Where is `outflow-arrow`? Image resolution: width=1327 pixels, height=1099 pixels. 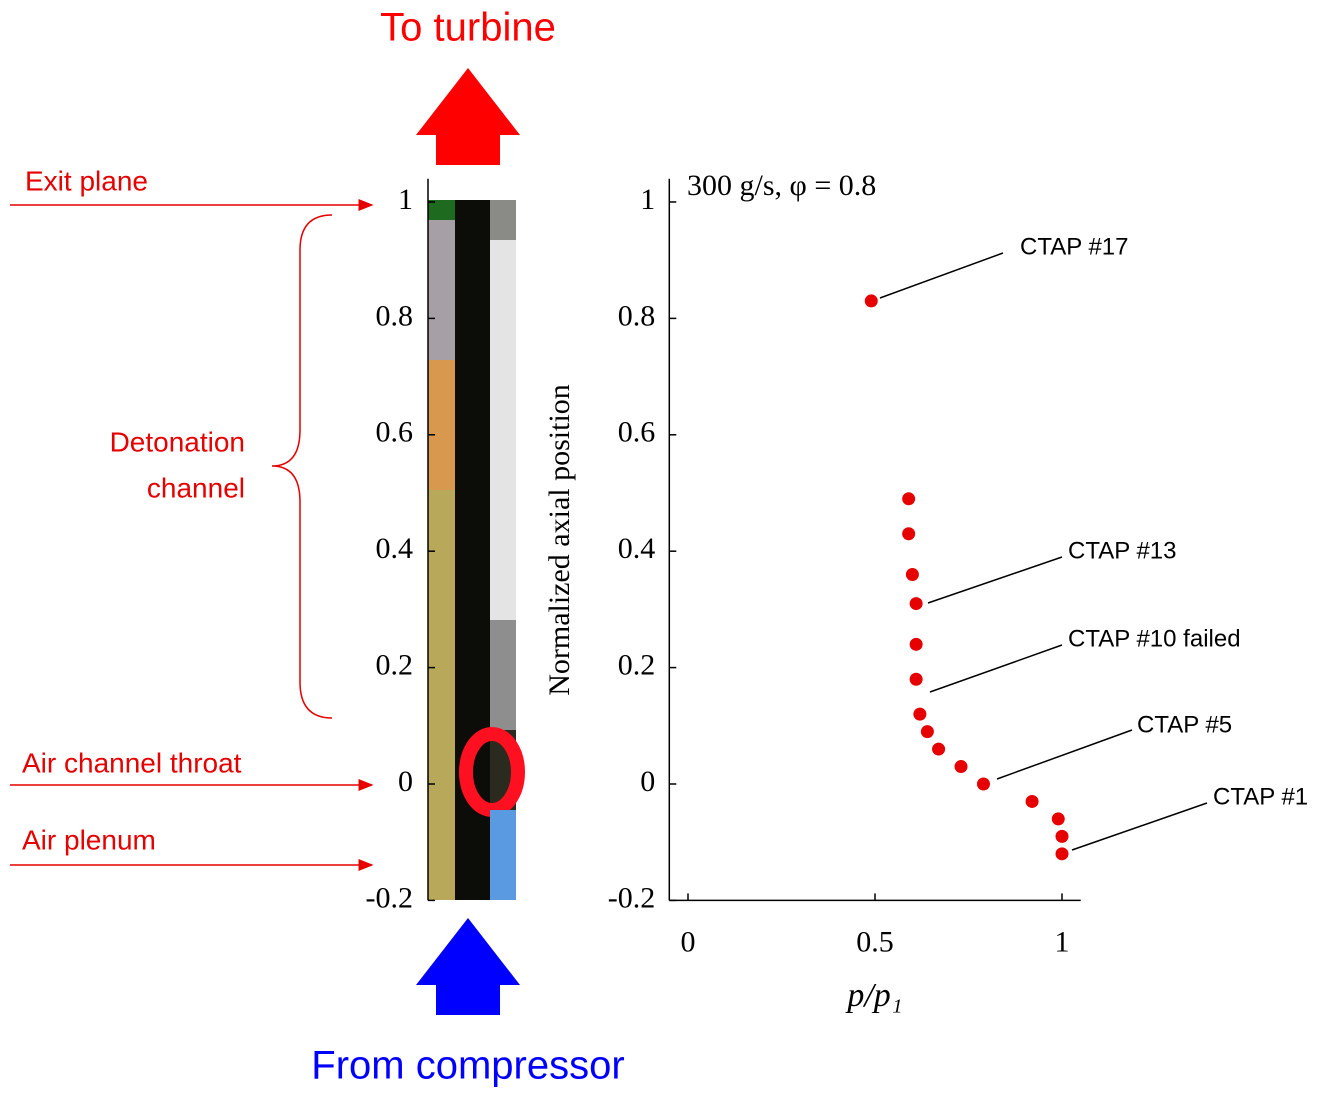 outflow-arrow is located at coordinates (468, 116).